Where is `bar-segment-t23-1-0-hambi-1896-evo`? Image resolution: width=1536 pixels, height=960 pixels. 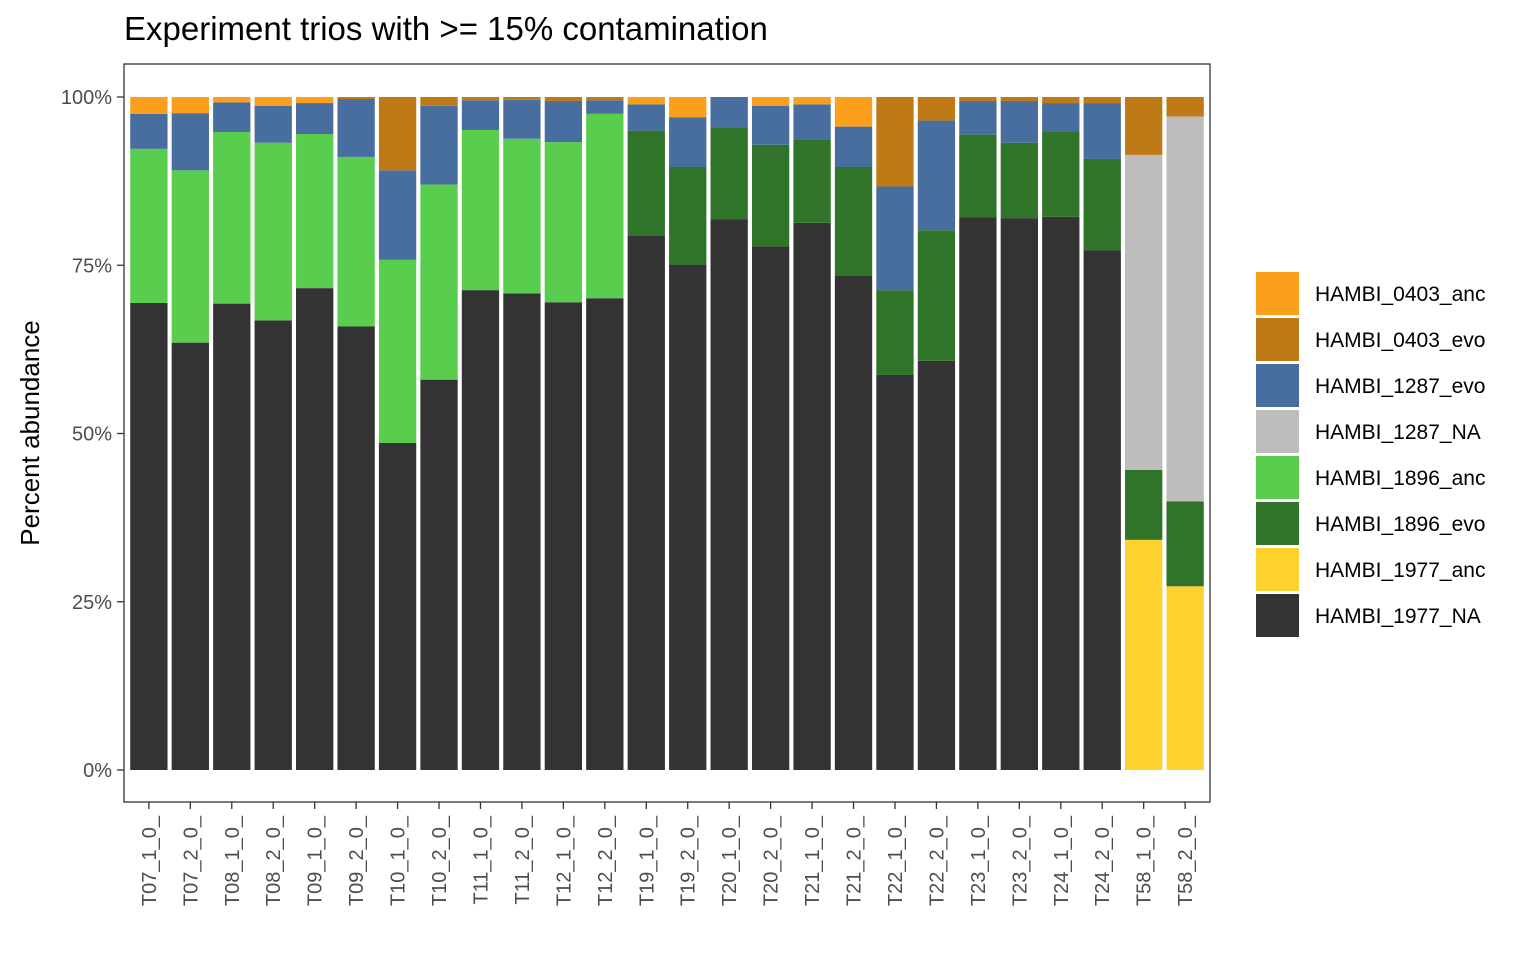 bar-segment-t23-1-0-hambi-1896-evo is located at coordinates (978, 176).